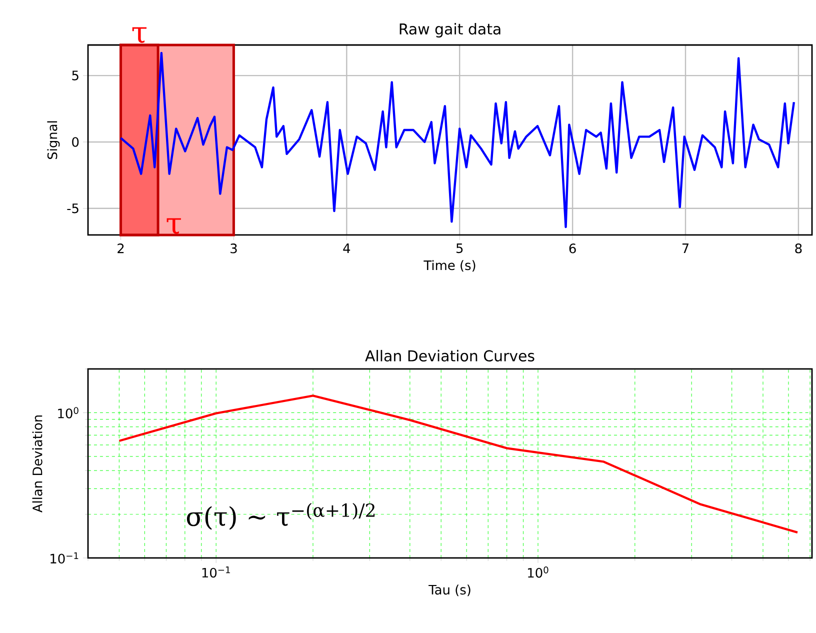 This screenshot has height=633, width=816. Describe the element at coordinates (64, 558) in the screenshot. I see `y-tick-label: 10$^{−1}$` at that location.